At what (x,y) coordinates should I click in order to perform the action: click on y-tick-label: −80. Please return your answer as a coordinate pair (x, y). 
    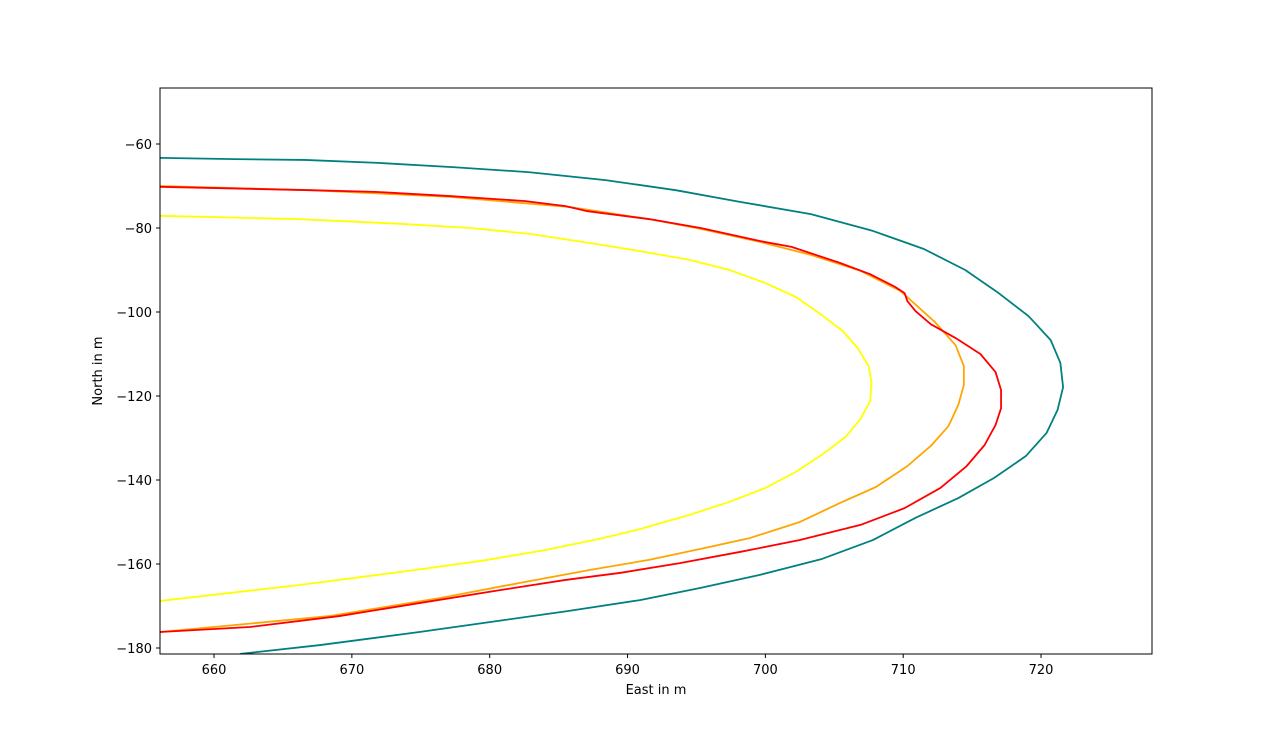
    Looking at the image, I should click on (138, 229).